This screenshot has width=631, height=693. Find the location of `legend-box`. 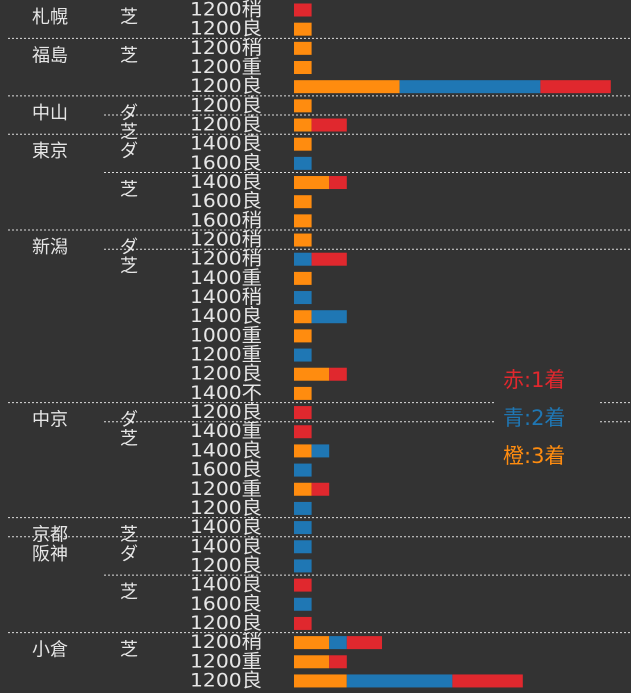

legend-box is located at coordinates (547, 418).